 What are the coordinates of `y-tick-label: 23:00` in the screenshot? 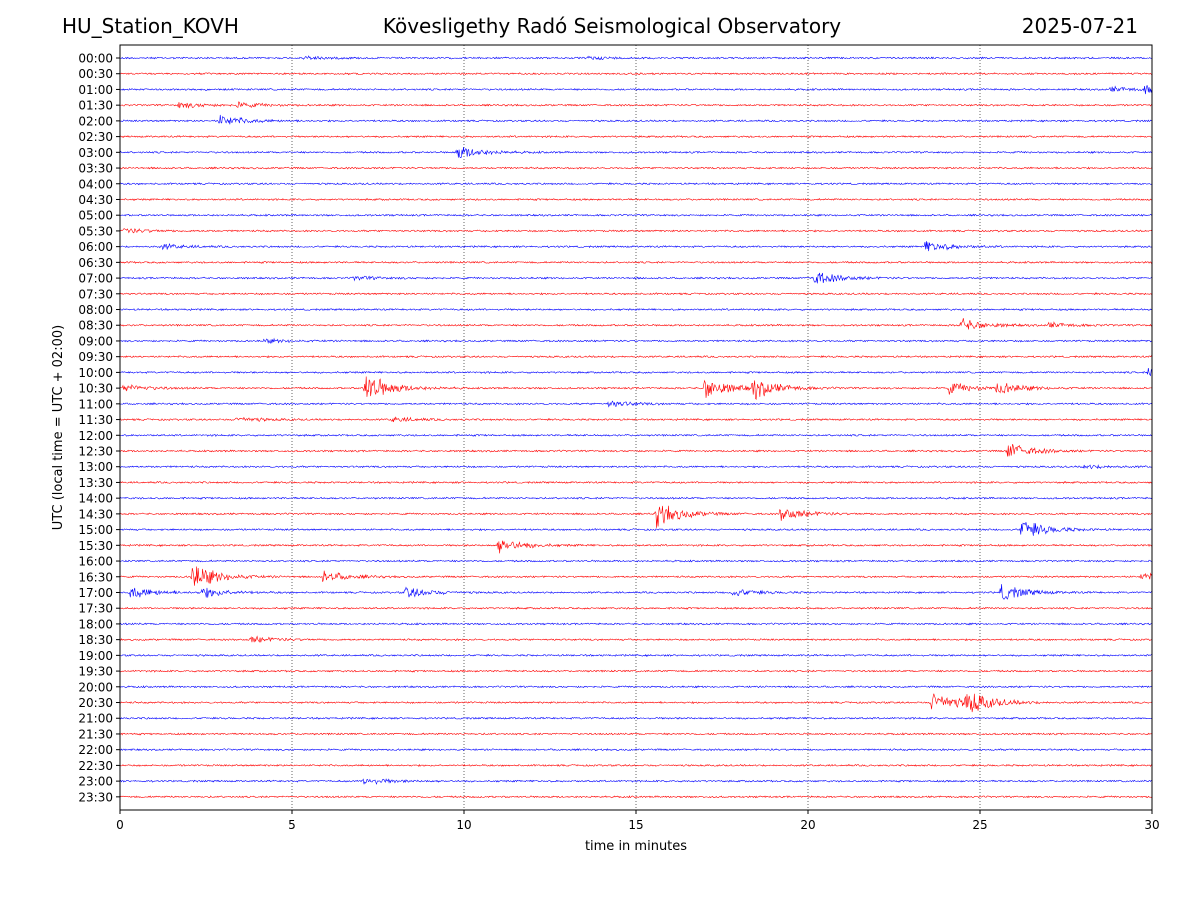 It's located at (95, 782).